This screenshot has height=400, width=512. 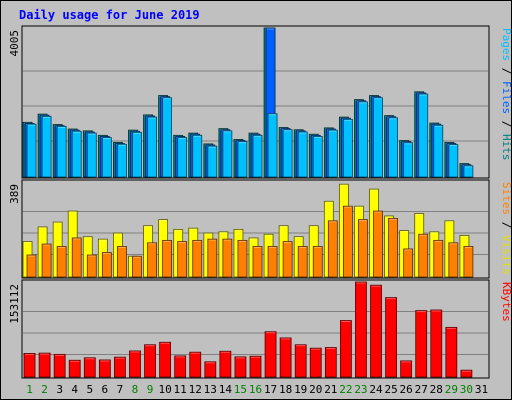 What do you see at coordinates (14, 194) in the screenshot?
I see `y-max-label: 389` at bounding box center [14, 194].